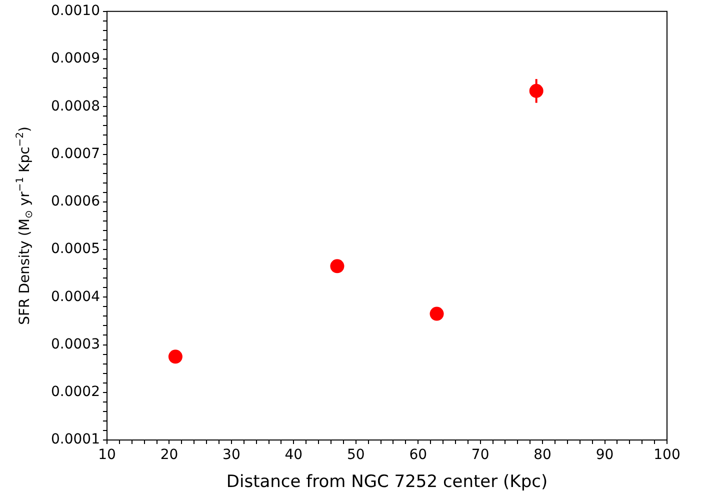 The image size is (707, 493). What do you see at coordinates (667, 455) in the screenshot?
I see `x-tick-label: 100` at bounding box center [667, 455].